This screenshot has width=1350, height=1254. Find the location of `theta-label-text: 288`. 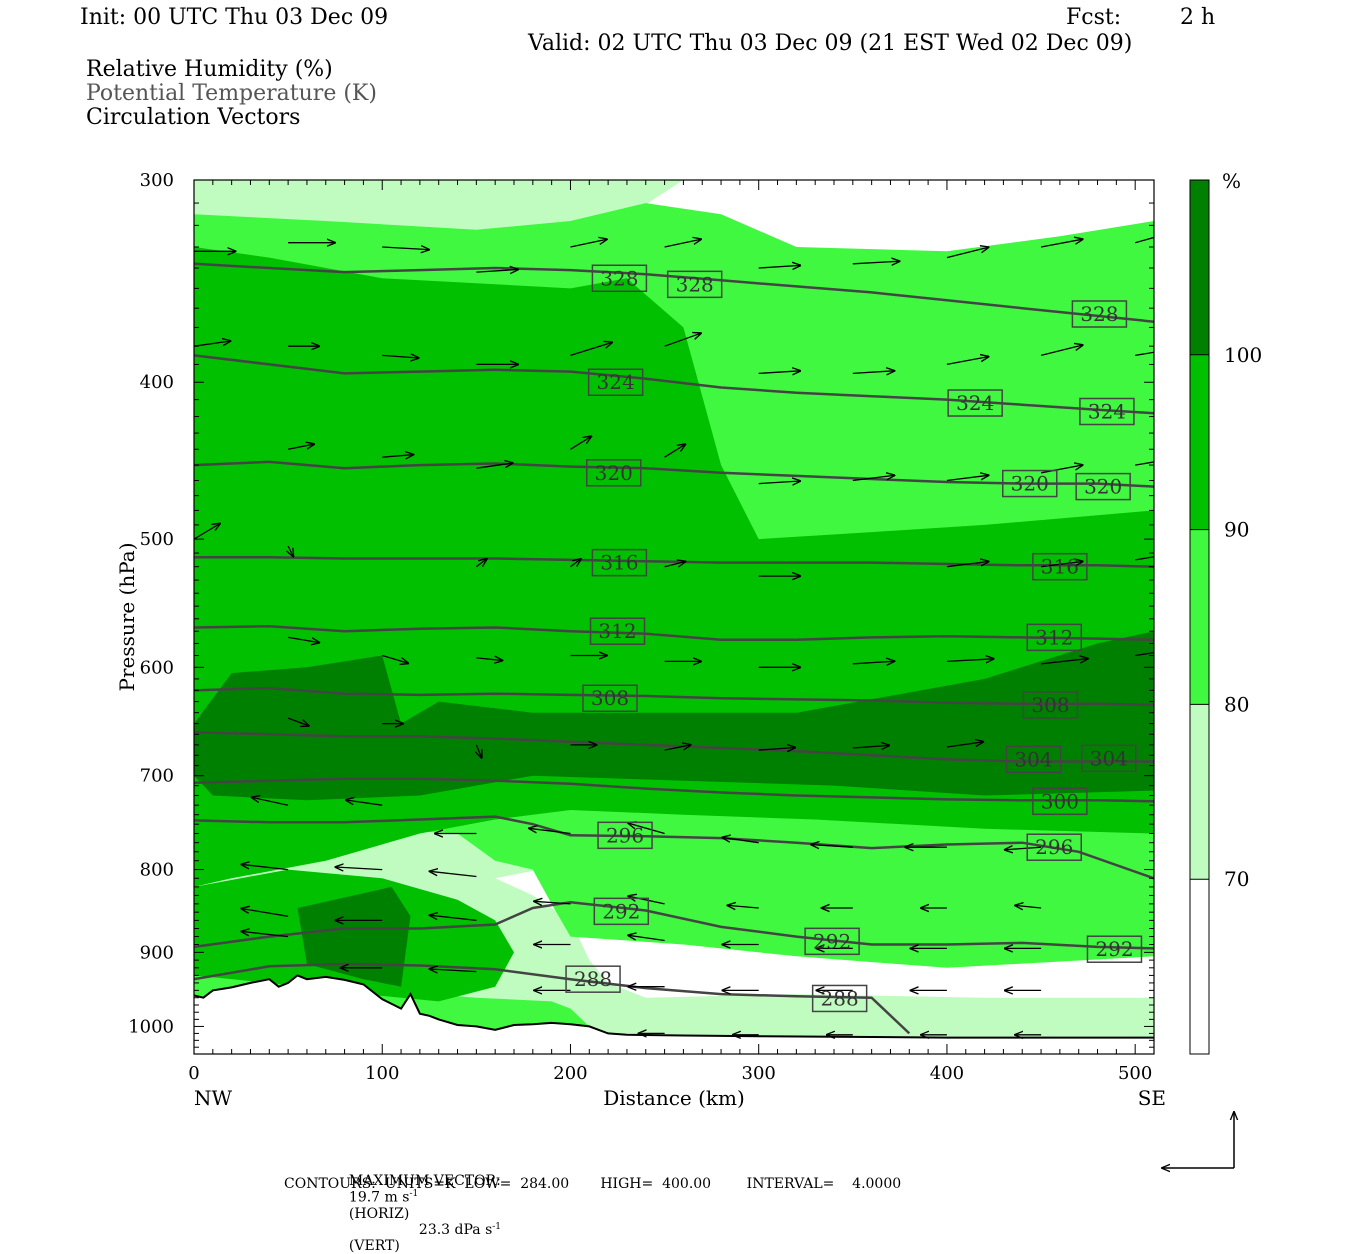

theta-label-text: 288 is located at coordinates (840, 998).